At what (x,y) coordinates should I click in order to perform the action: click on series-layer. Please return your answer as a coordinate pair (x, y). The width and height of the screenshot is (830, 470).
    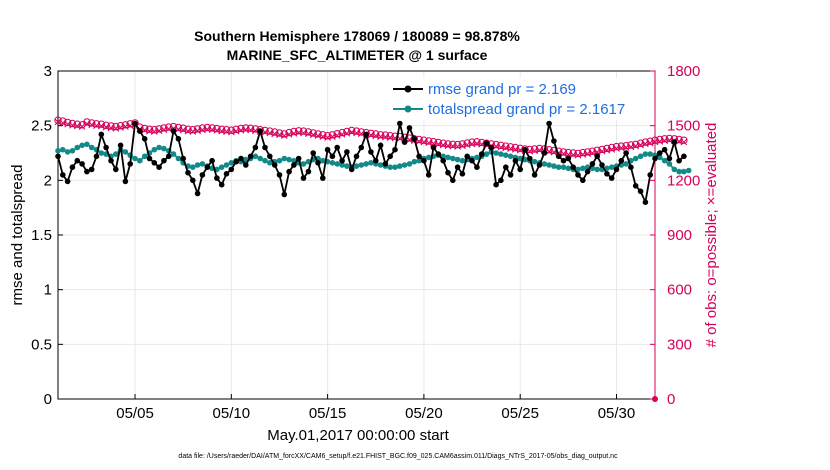
    Looking at the image, I should click on (373, 161).